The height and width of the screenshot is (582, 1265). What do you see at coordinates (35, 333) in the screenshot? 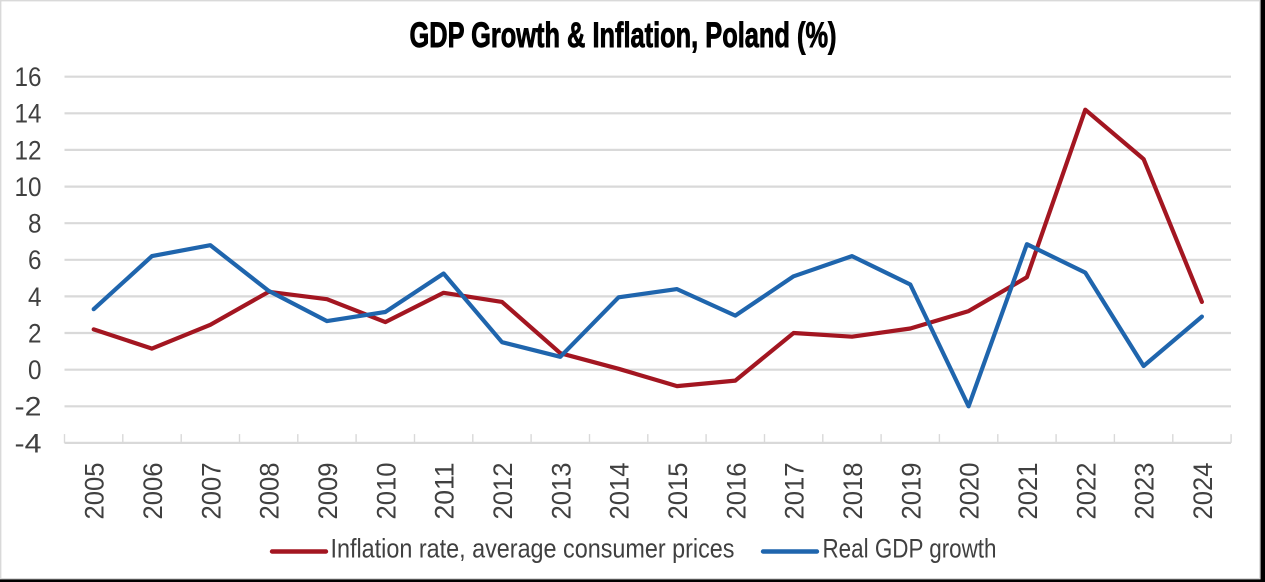
I see `svg-text: 2` at bounding box center [35, 333].